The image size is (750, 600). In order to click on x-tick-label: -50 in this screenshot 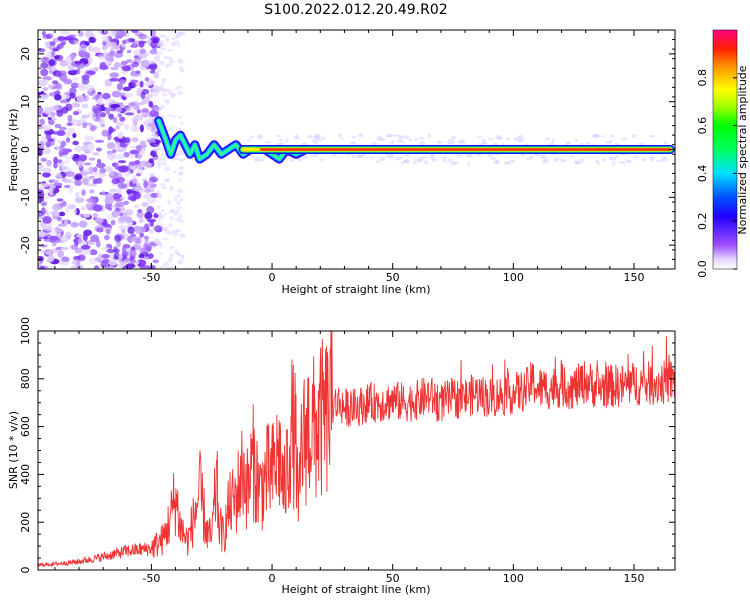, I will do `click(151, 578)`.